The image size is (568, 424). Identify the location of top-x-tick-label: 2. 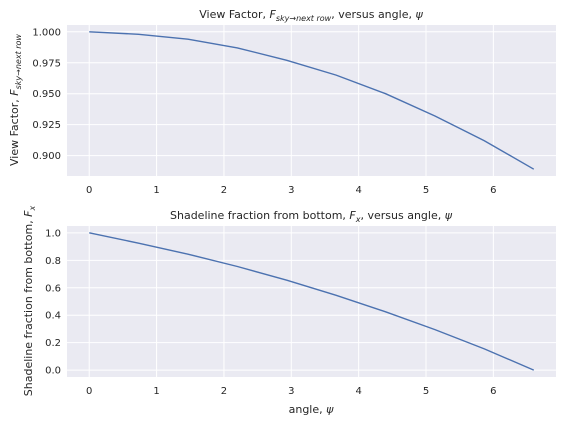
(224, 190).